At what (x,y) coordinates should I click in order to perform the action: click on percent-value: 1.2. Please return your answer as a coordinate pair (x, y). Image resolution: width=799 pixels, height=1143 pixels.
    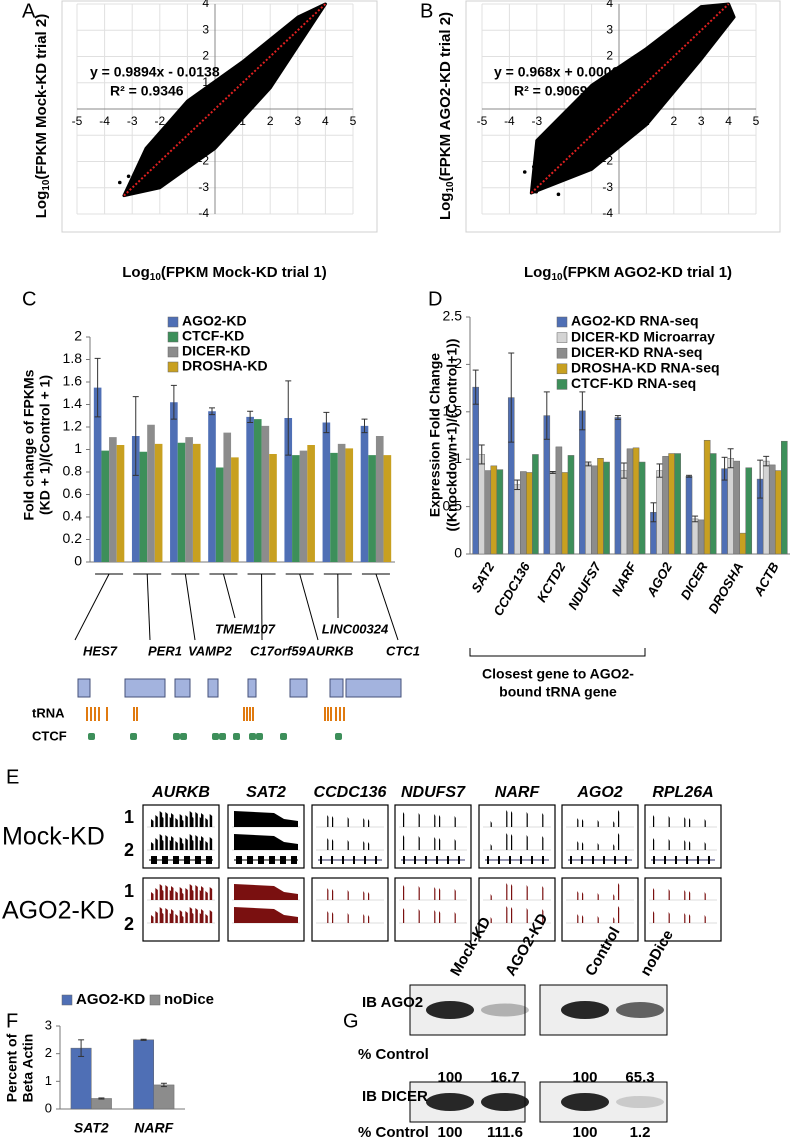
    Looking at the image, I should click on (640, 1132).